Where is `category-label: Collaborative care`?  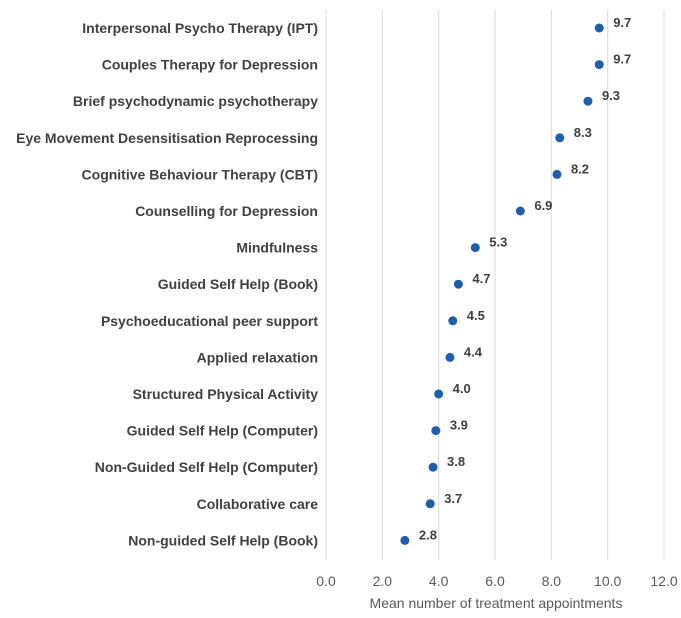
category-label: Collaborative care is located at coordinates (258, 504).